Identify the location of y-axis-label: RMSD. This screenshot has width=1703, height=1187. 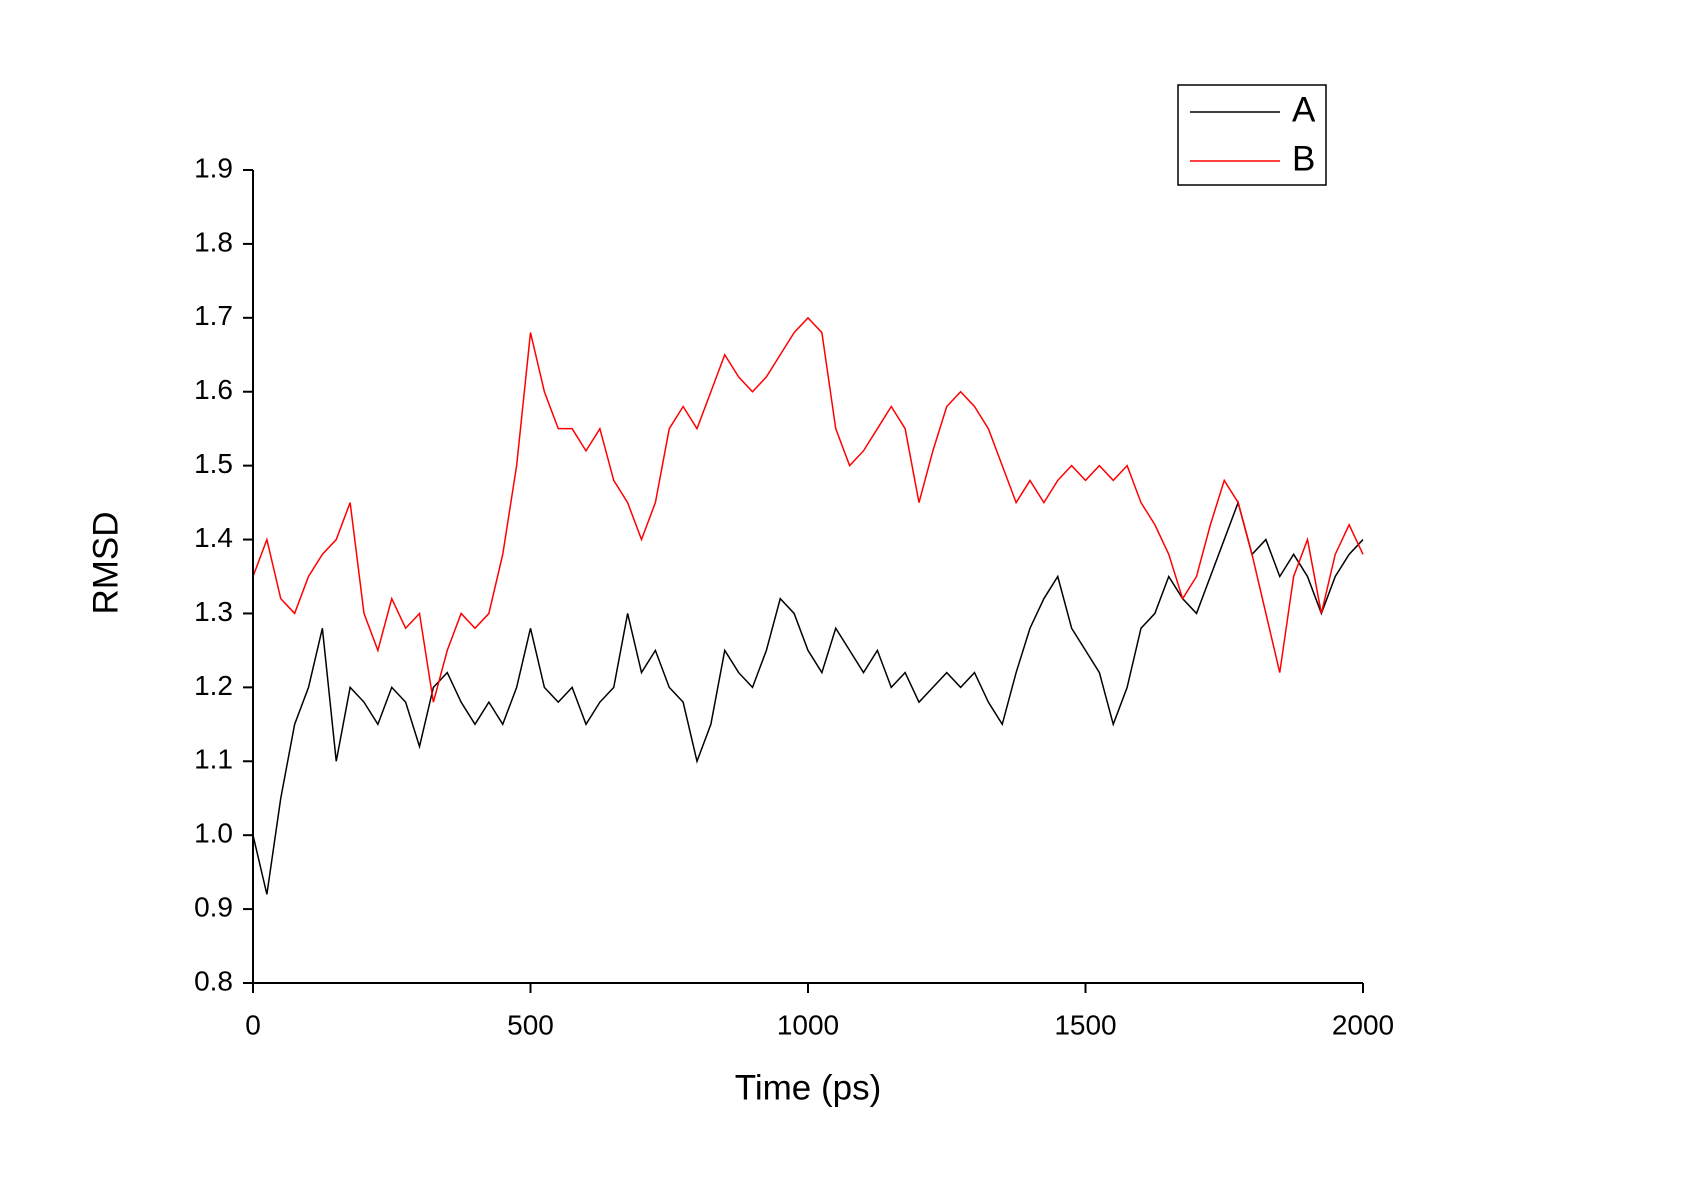
(105, 562).